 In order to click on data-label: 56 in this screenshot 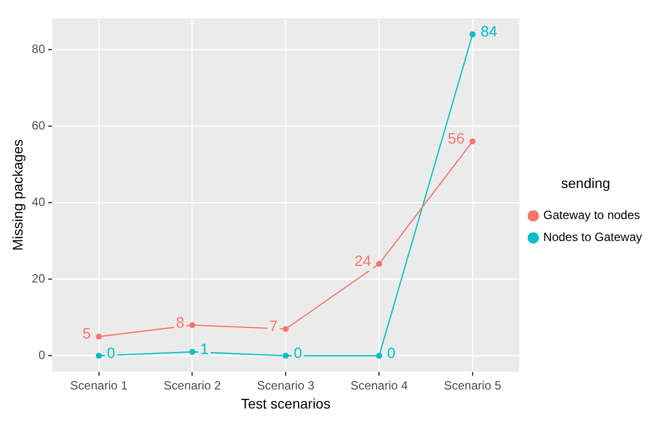, I will do `click(456, 139)`.